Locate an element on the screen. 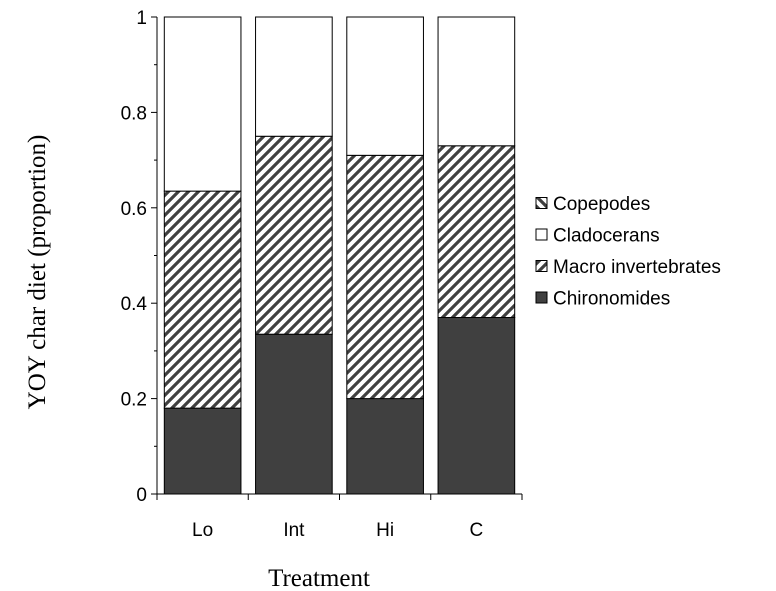 This screenshot has height=591, width=776. y-tick-label: 0.6 is located at coordinates (134, 209).